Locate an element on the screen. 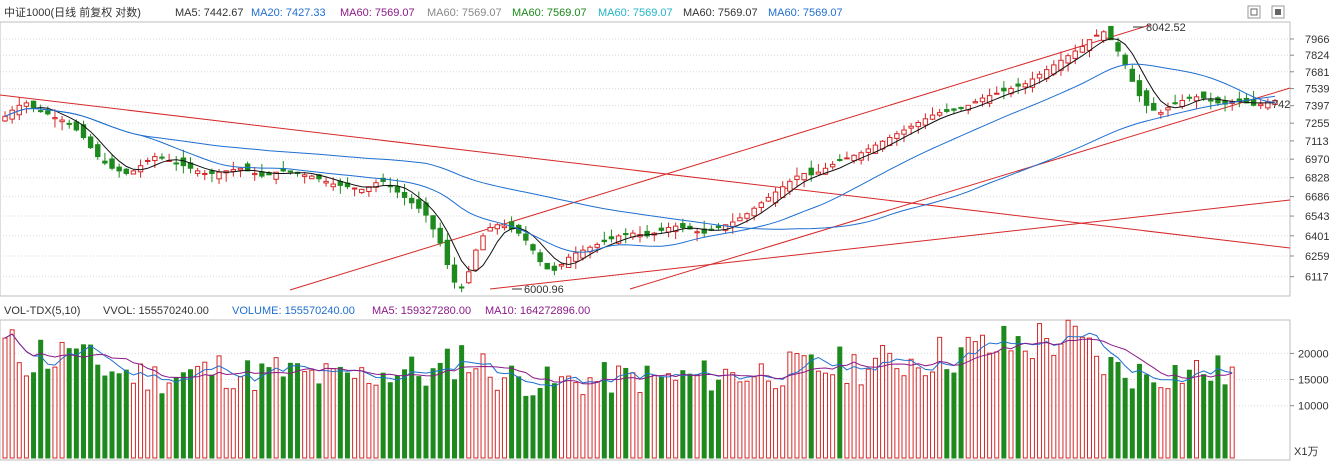  volume-tick-label: 15000 is located at coordinates (1313, 381).